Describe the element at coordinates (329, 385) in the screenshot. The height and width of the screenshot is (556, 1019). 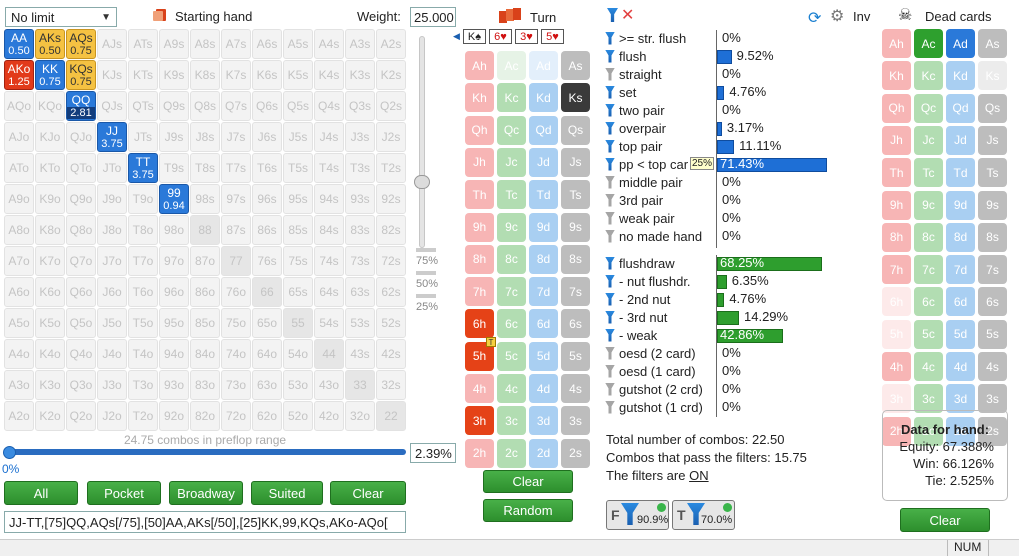
I see `hand-cell: 43o` at that location.